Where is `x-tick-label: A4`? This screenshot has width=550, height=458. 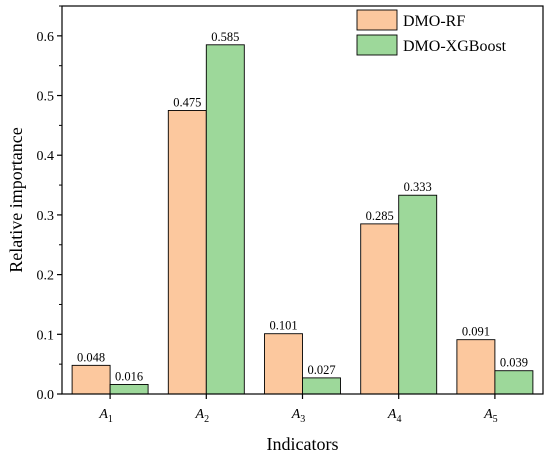
x-tick-label: A4 is located at coordinates (394, 416).